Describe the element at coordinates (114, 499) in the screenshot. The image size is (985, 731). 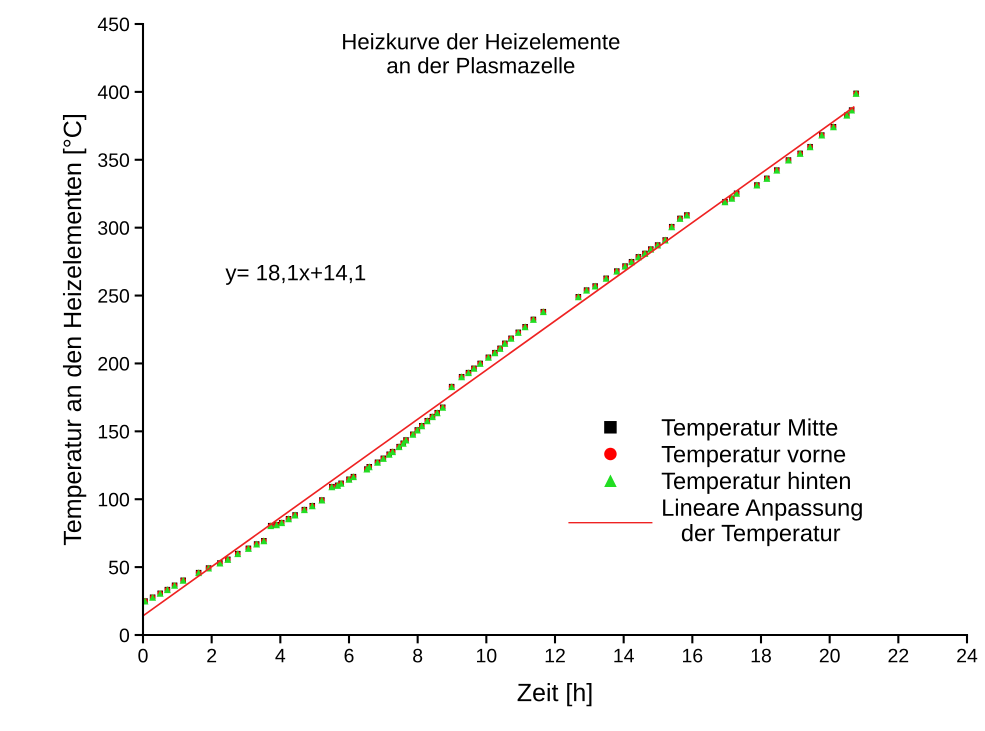
I see `y-tick-label: 100` at that location.